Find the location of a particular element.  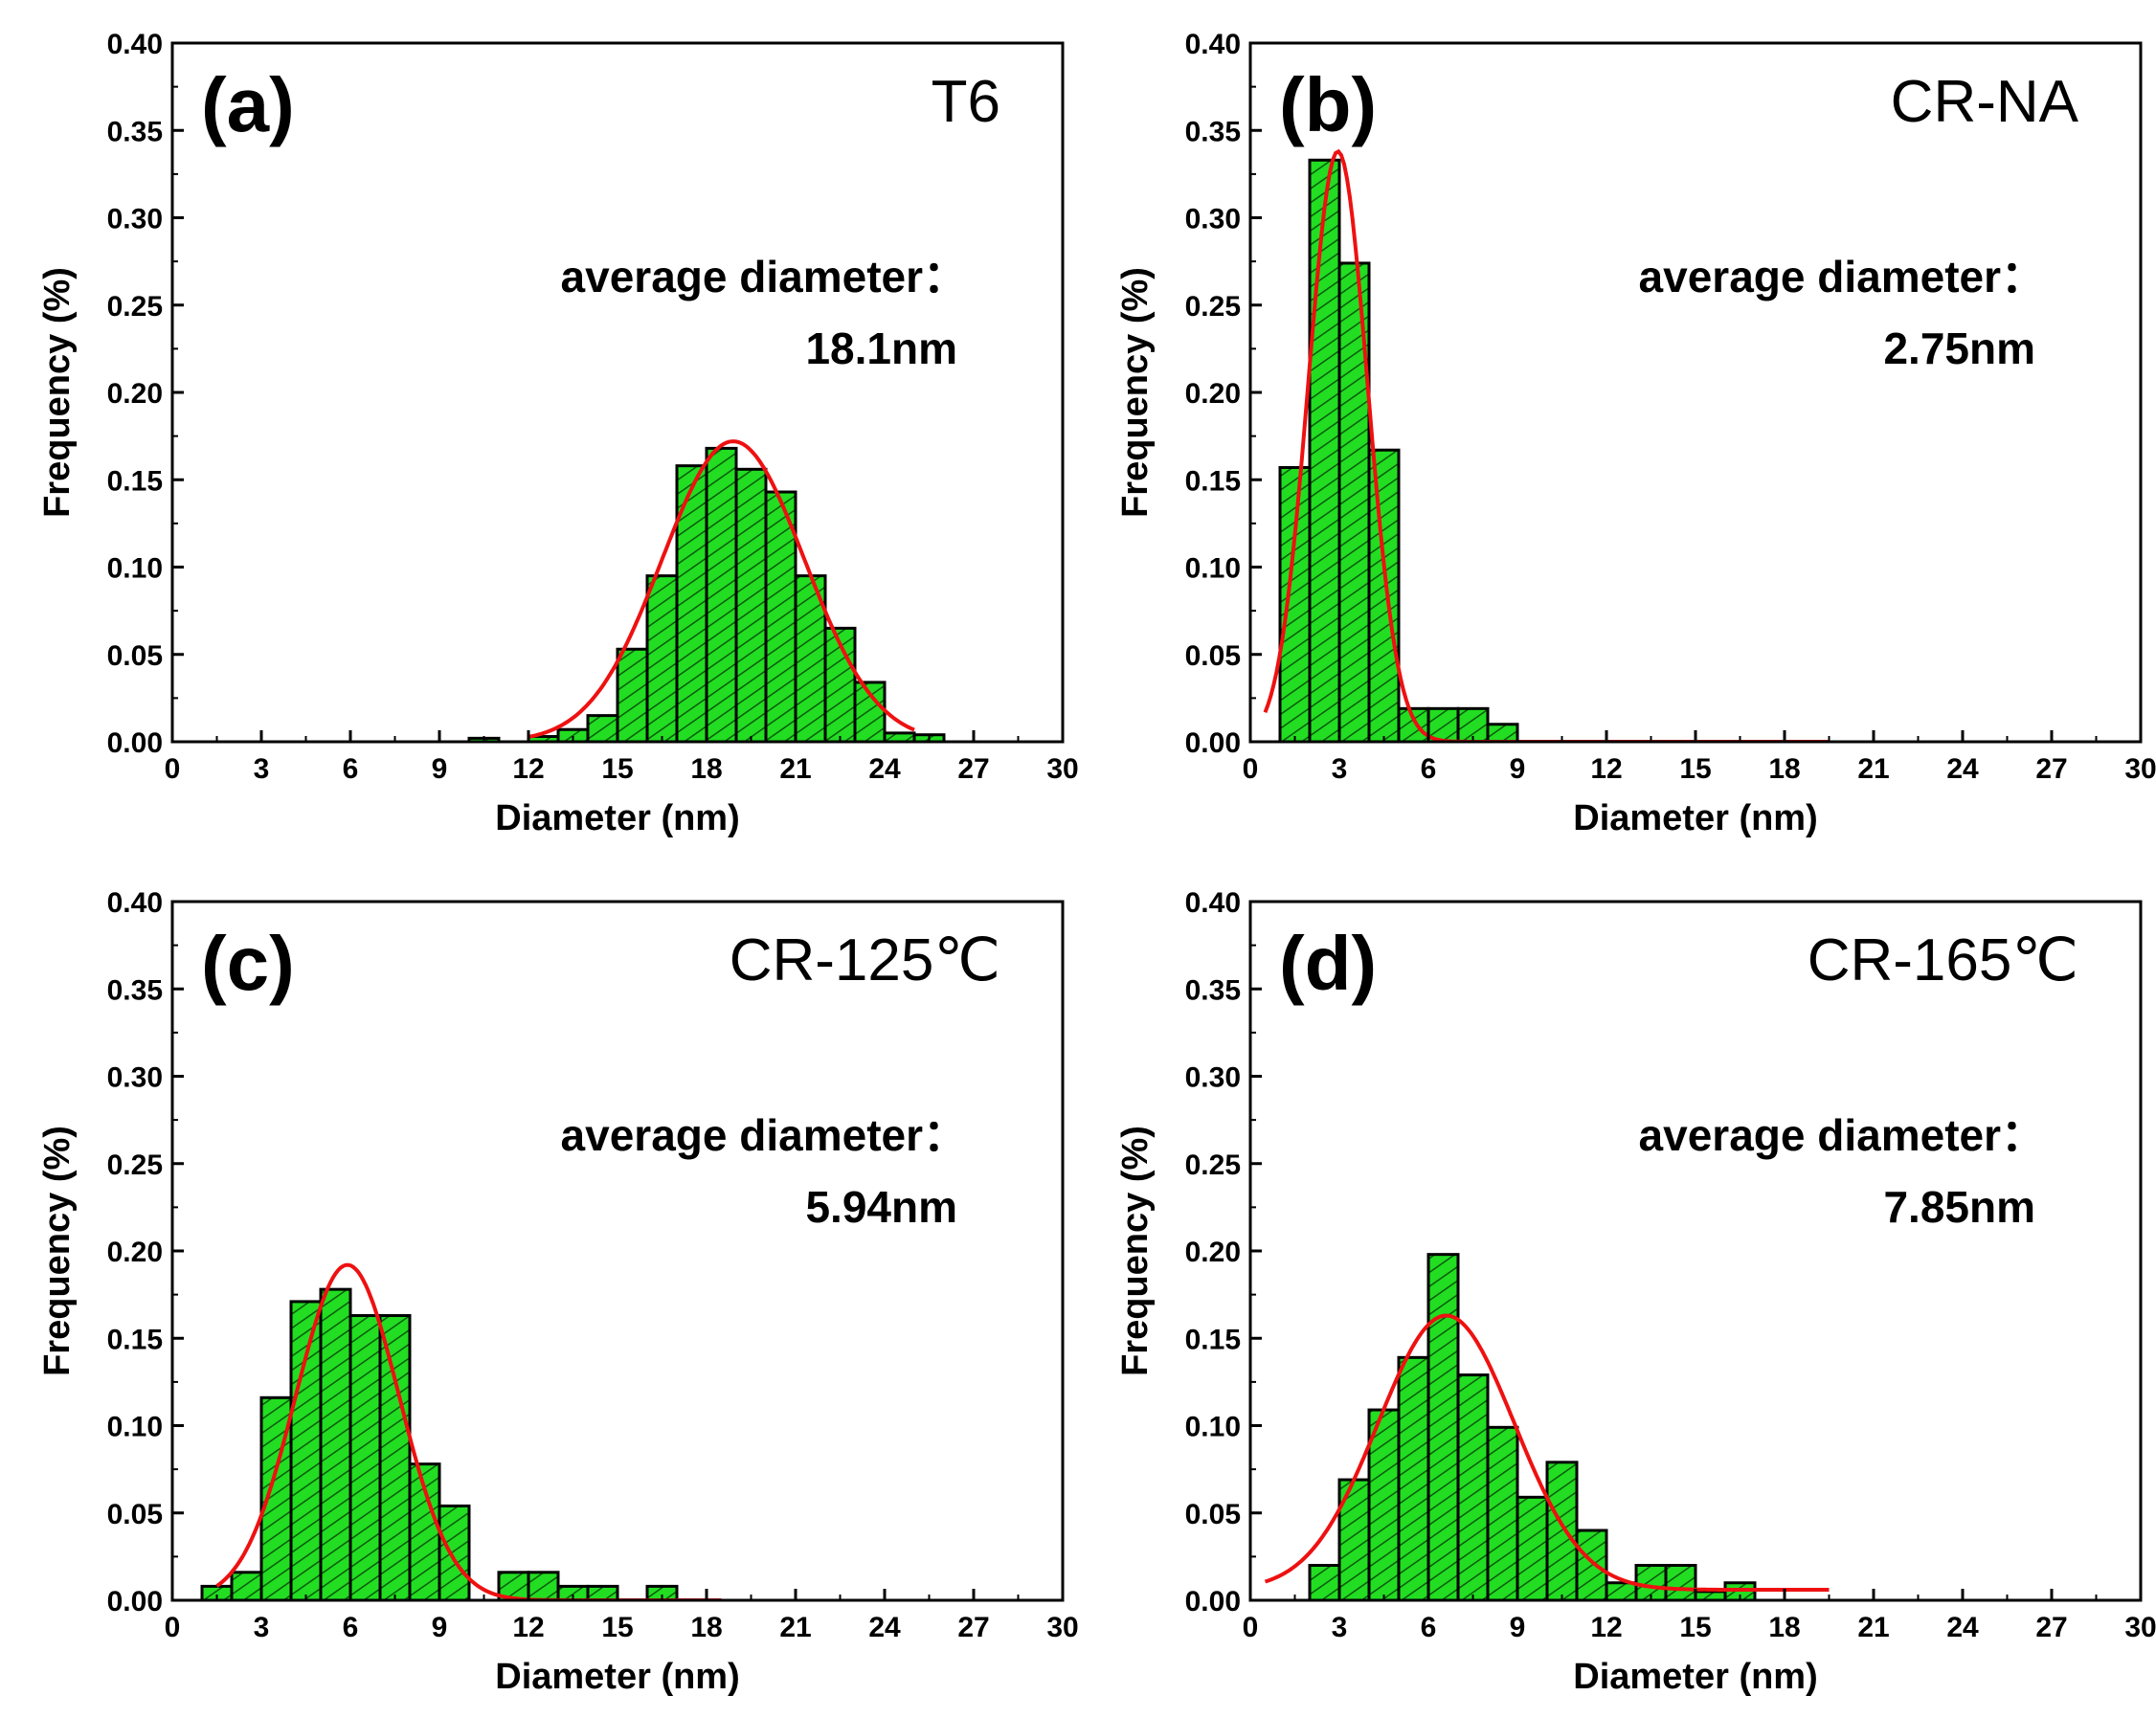

panel-letter: (c) is located at coordinates (248, 964).